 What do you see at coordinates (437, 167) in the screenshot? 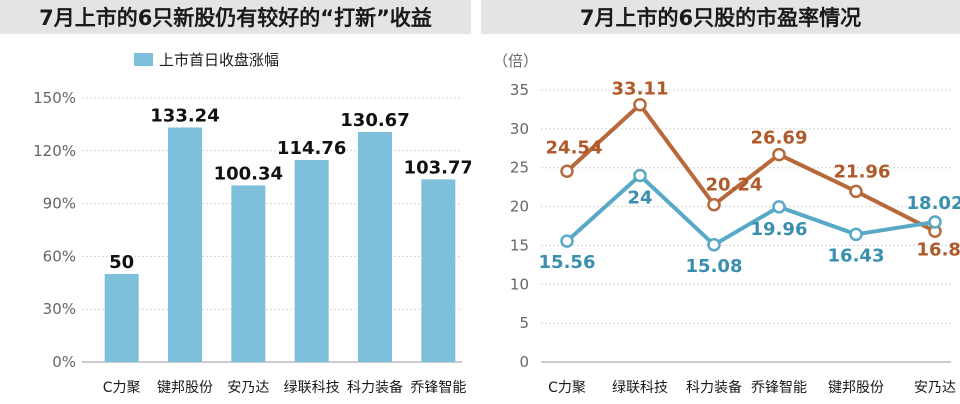
I see `bar-value-label: 103.77` at bounding box center [437, 167].